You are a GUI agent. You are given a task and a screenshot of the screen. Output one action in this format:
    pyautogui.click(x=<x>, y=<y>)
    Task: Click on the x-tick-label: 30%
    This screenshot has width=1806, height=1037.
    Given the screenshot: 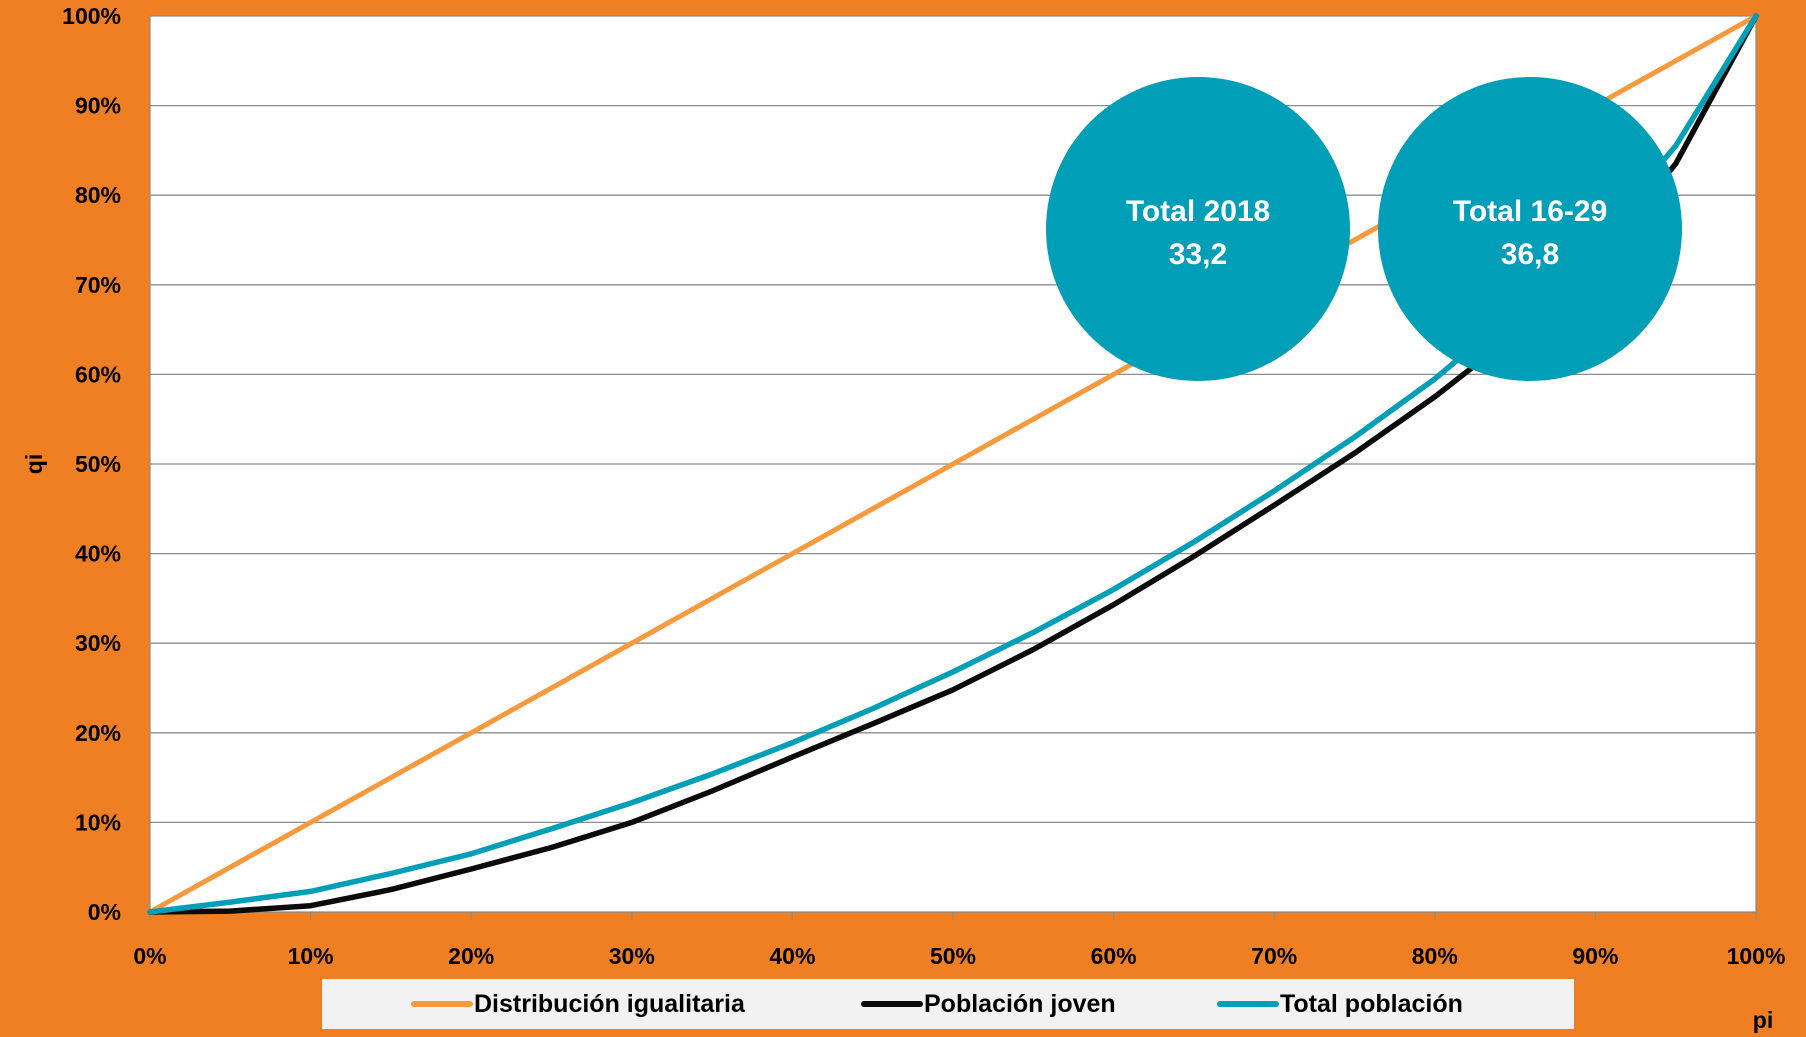 What is the action you would take?
    pyautogui.click(x=632, y=956)
    